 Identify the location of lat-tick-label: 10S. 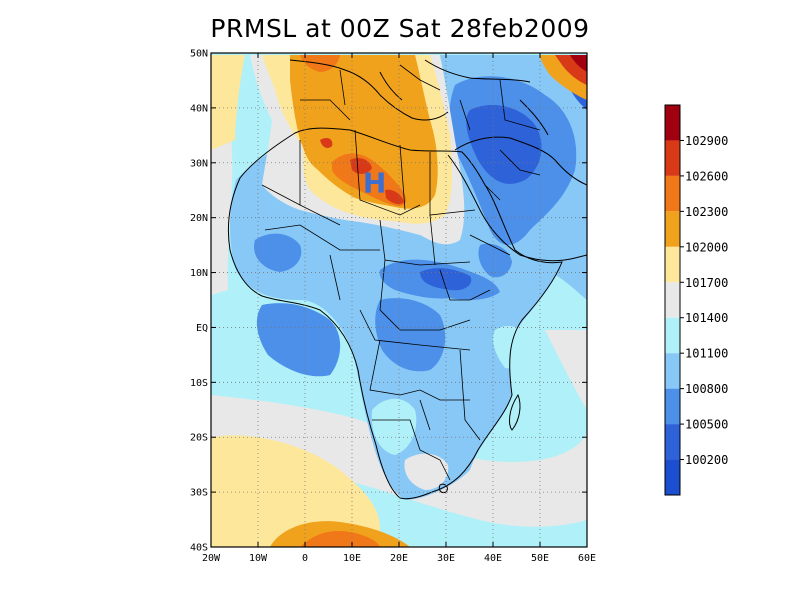
(199, 383).